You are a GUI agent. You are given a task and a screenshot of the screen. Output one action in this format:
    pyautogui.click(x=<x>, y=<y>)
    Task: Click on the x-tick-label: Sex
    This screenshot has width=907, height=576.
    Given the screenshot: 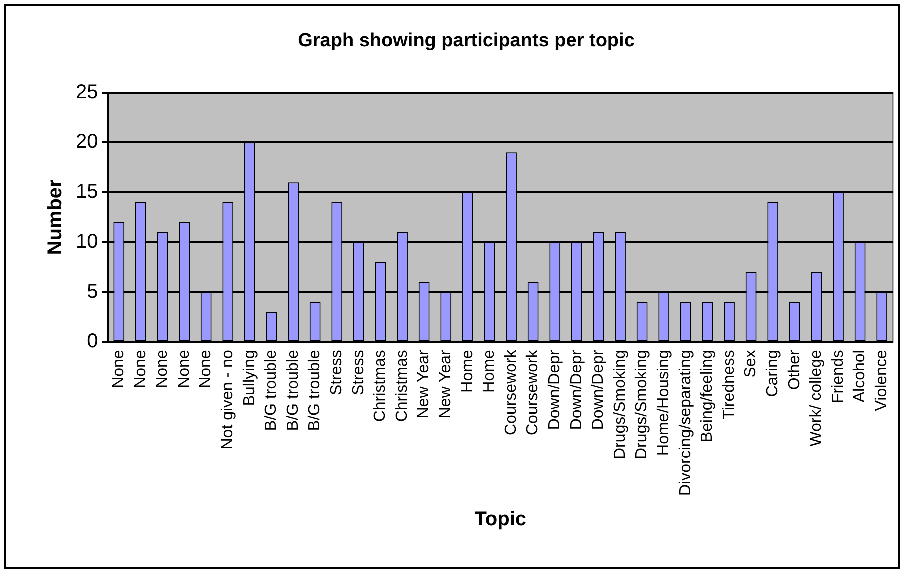 What is the action you would take?
    pyautogui.click(x=751, y=364)
    